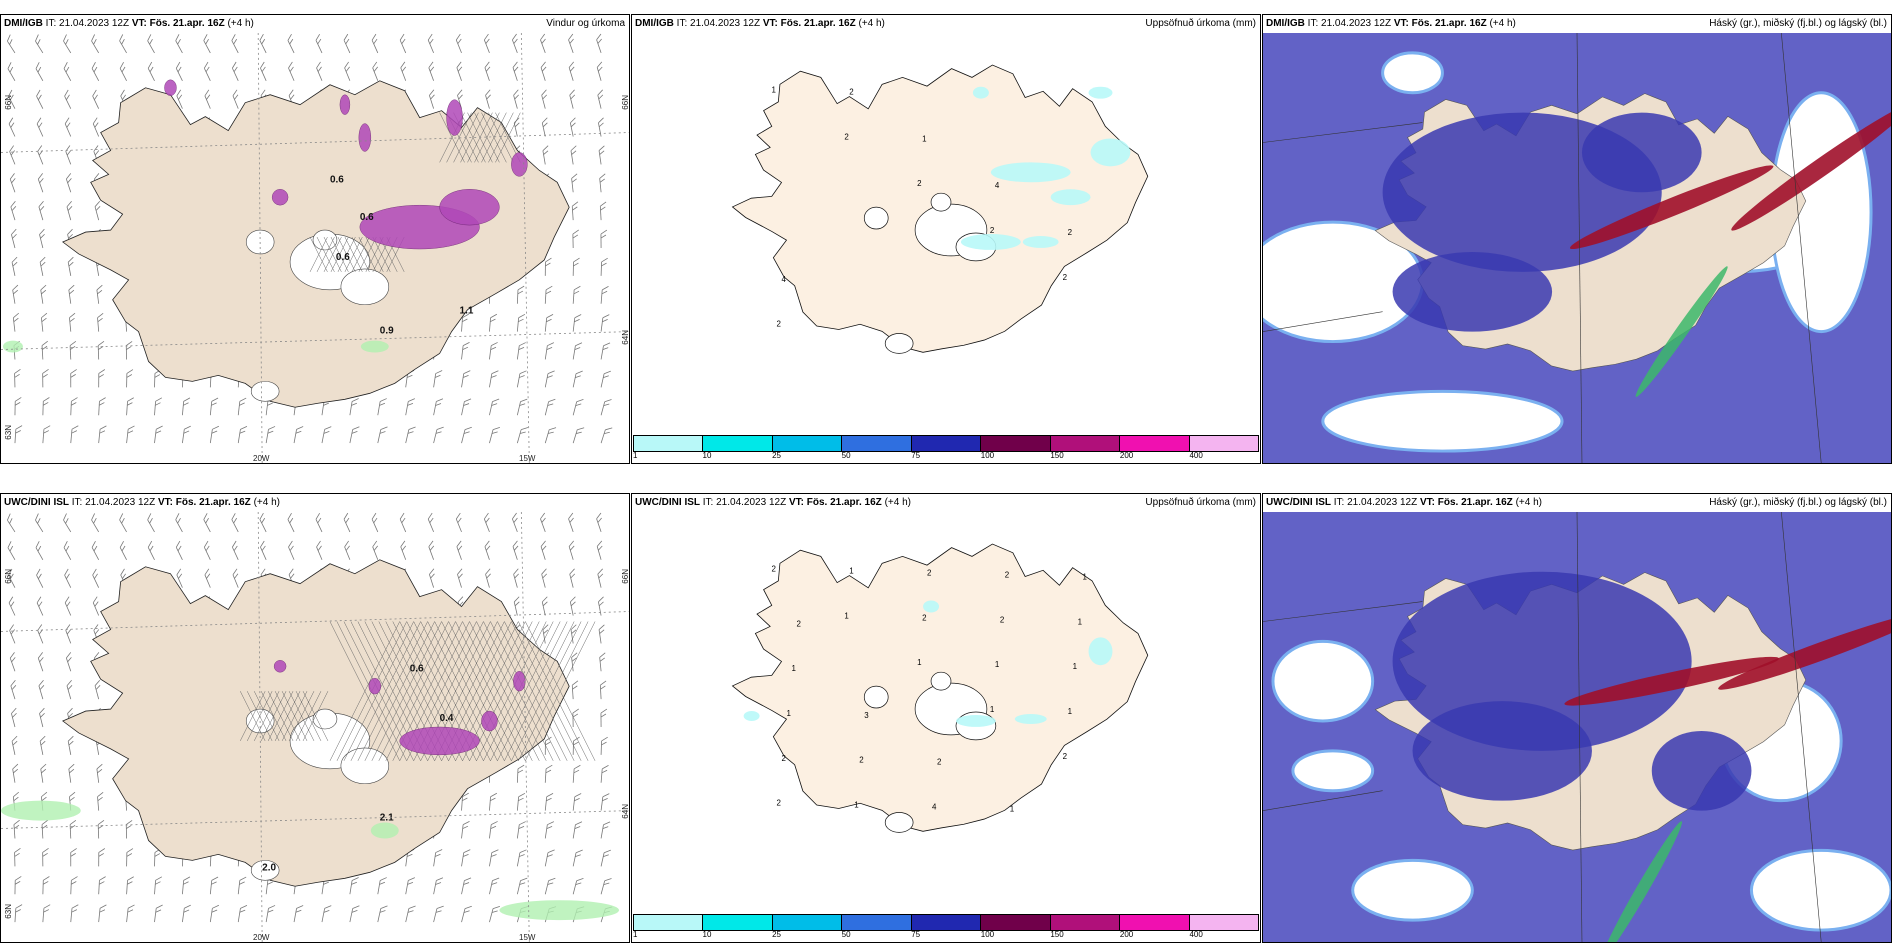 The height and width of the screenshot is (950, 1900). What do you see at coordinates (1671, 207) in the screenshot?
I see `high-cloud-area` at bounding box center [1671, 207].